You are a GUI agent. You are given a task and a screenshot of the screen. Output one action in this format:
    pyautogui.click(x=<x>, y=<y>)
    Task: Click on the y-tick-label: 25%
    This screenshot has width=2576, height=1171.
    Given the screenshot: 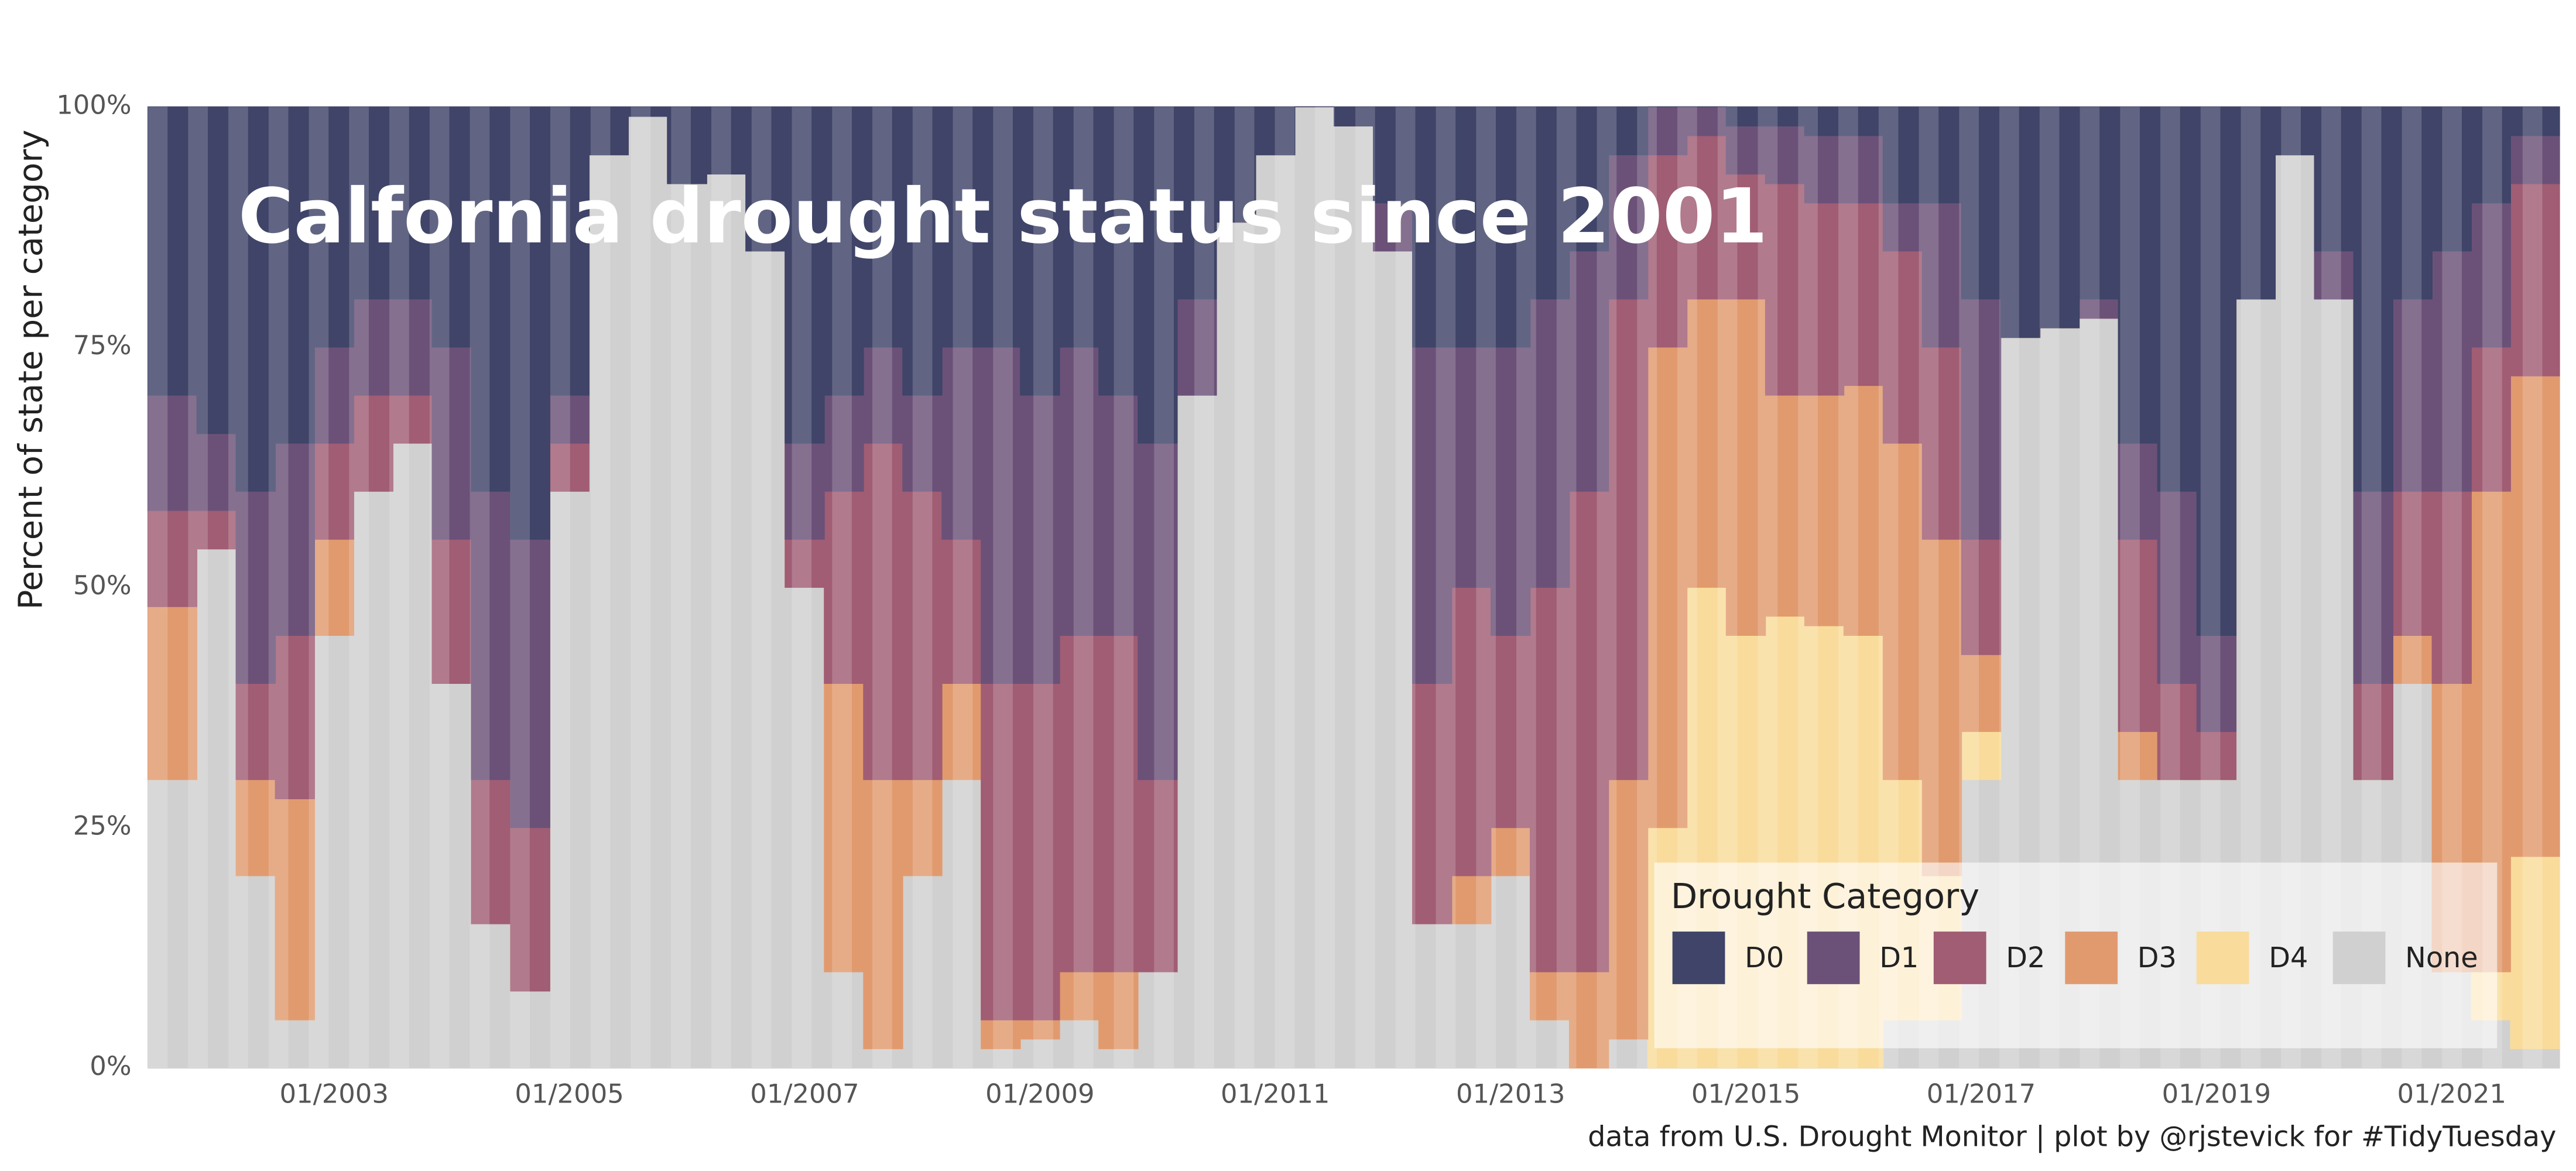 What is the action you would take?
    pyautogui.click(x=102, y=825)
    